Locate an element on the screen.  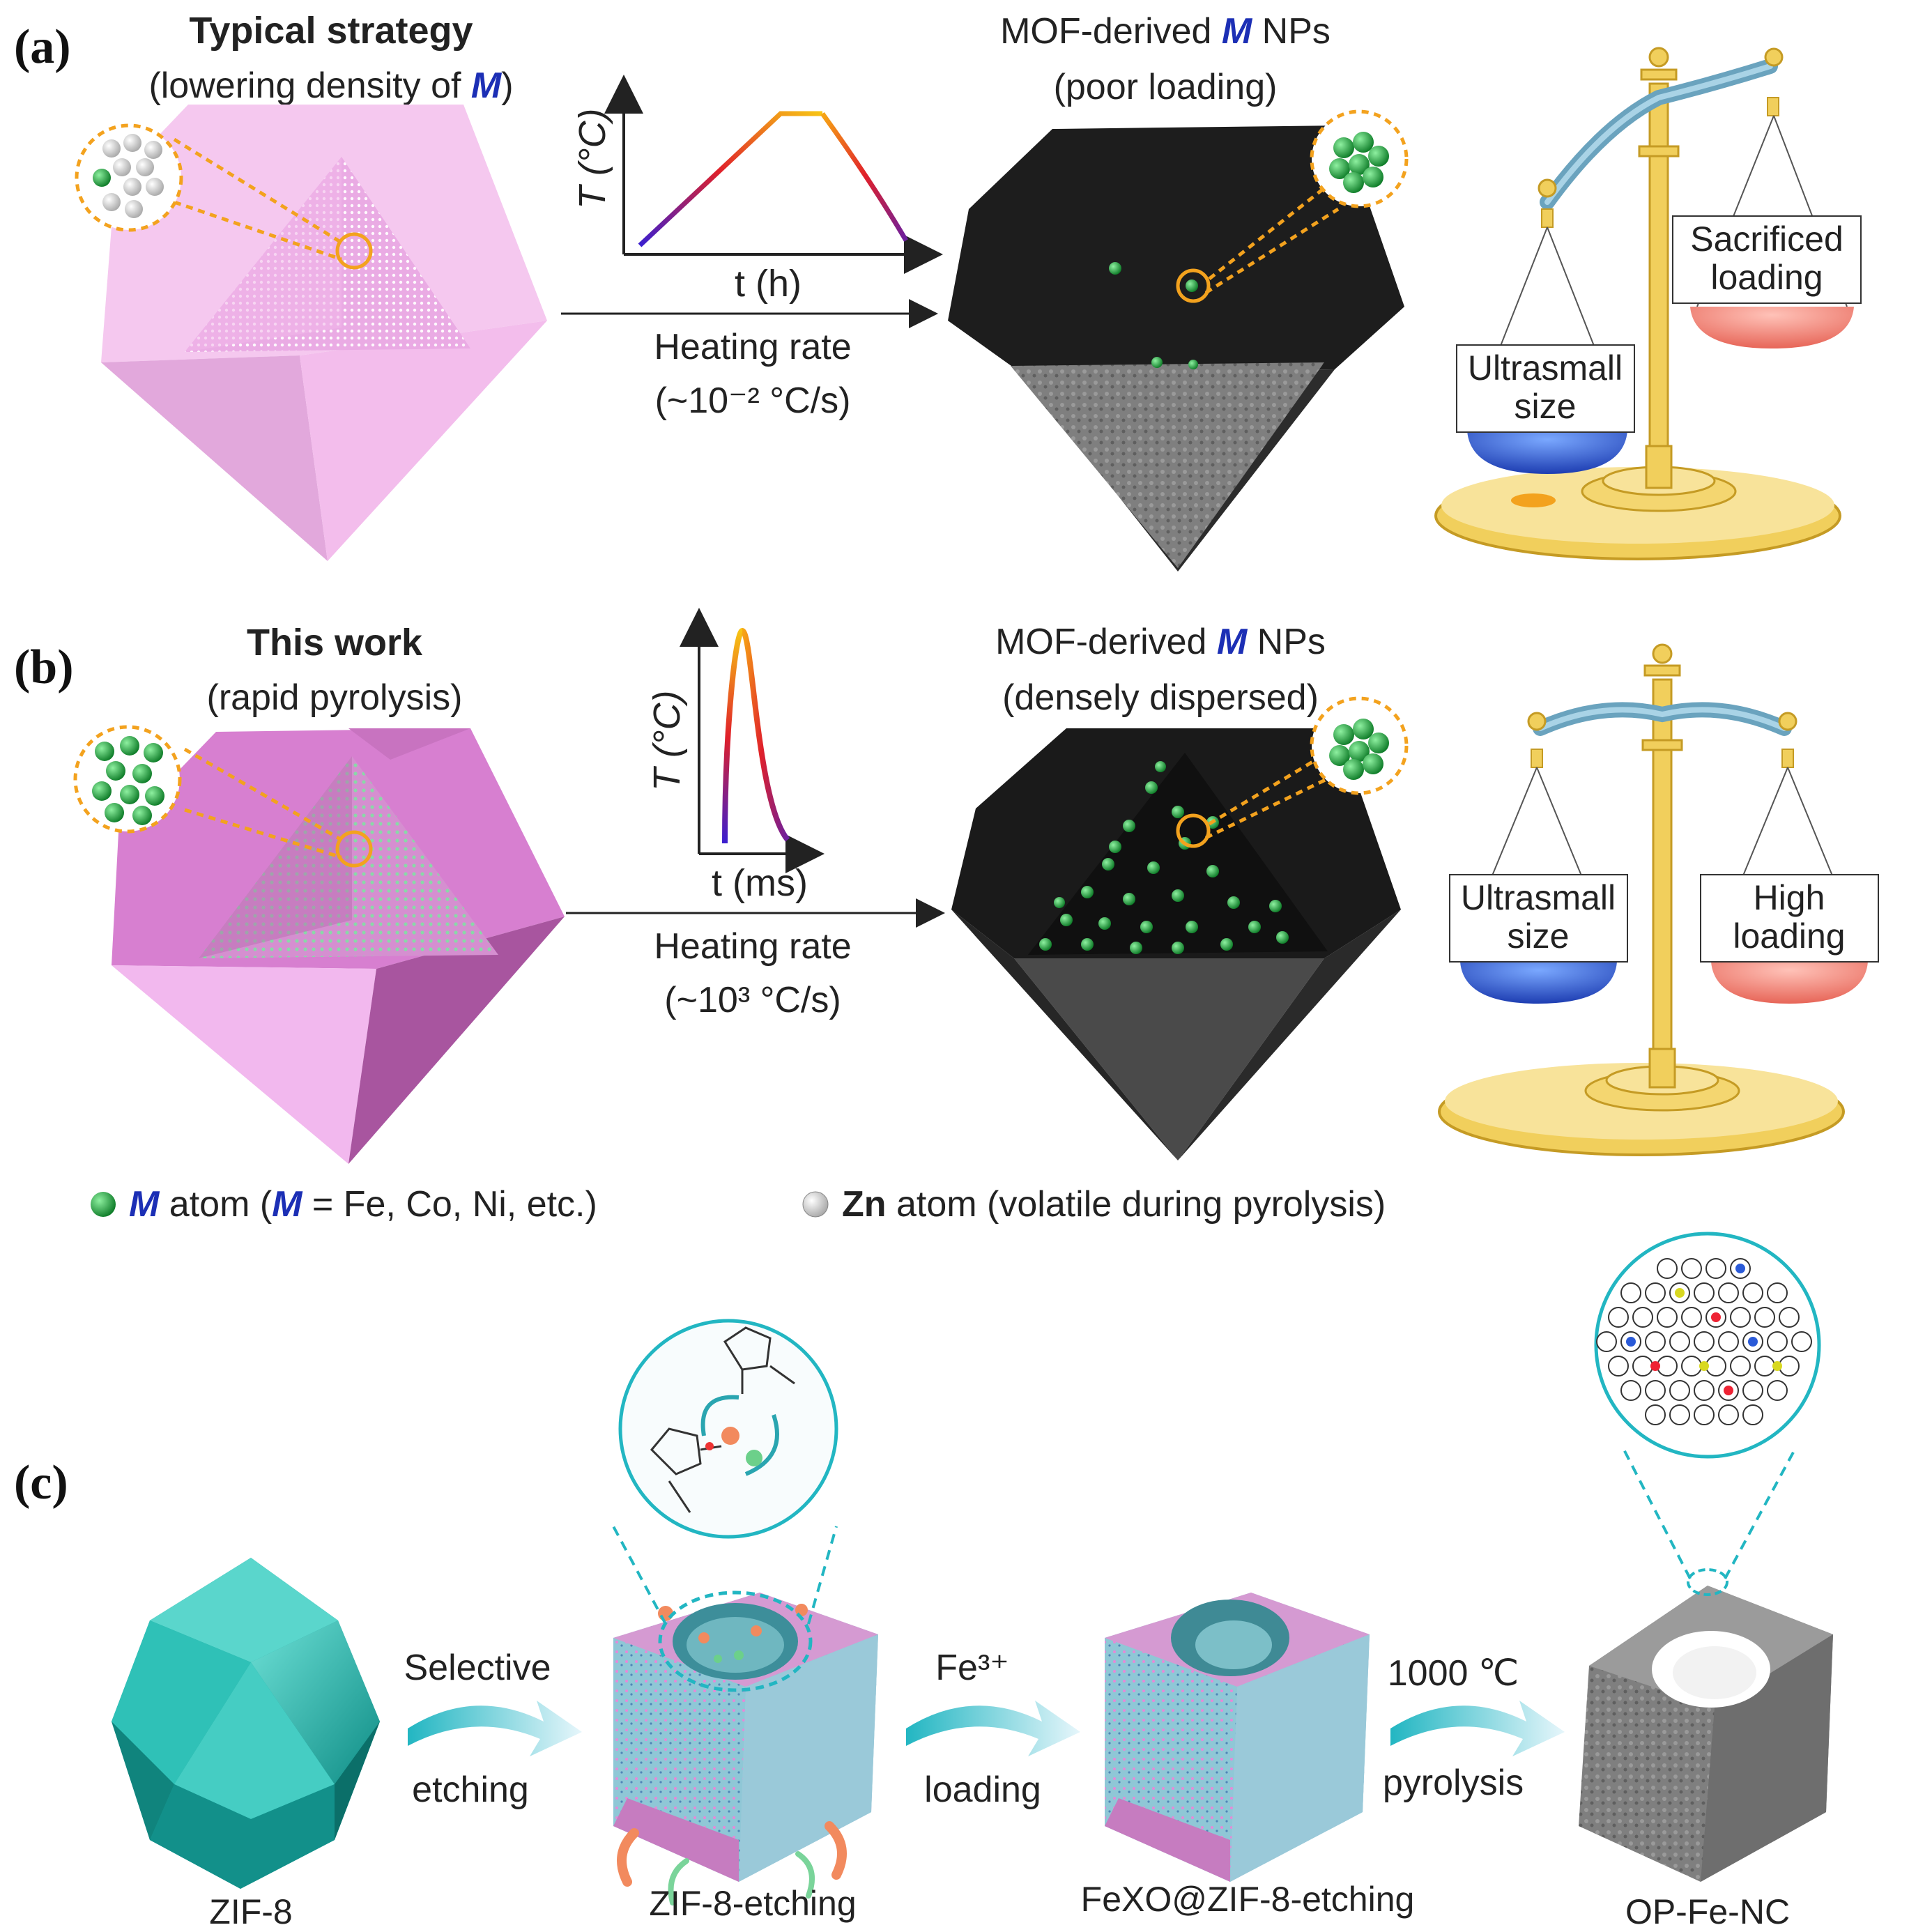
panel-b-strategy-title: This work is located at coordinates (335, 643).